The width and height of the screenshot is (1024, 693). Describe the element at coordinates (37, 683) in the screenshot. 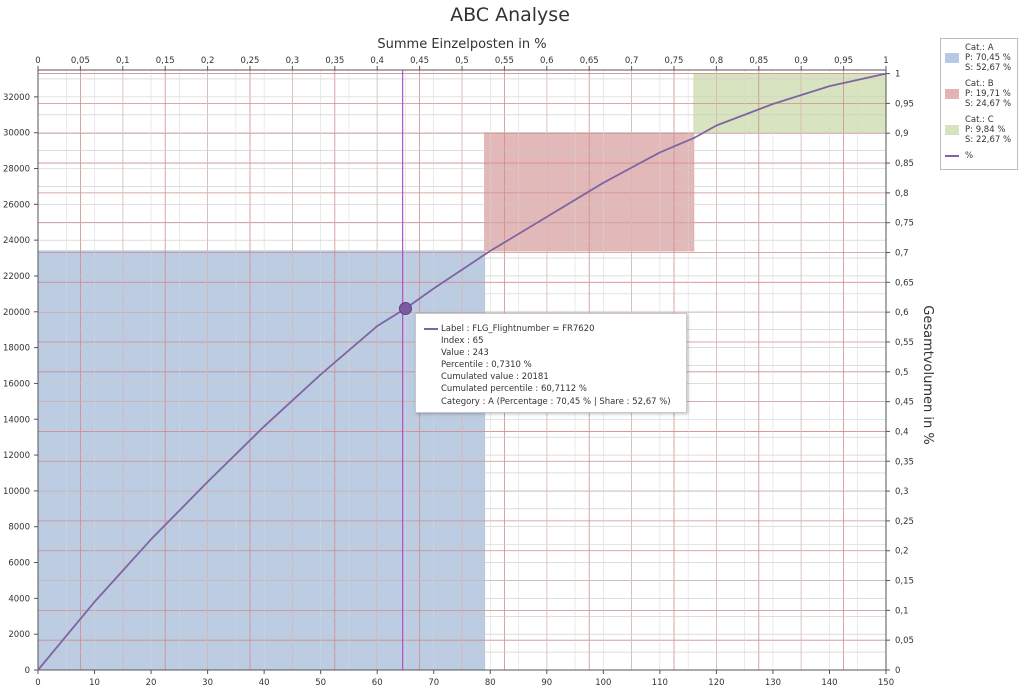

I see `x-tick-label: 0` at that location.